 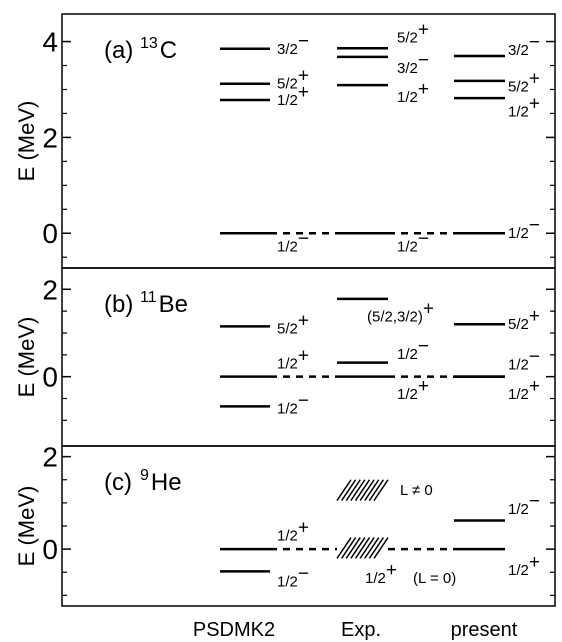 What do you see at coordinates (400, 311) in the screenshot?
I see `spin-parity-label: (5/2,3/2)+` at bounding box center [400, 311].